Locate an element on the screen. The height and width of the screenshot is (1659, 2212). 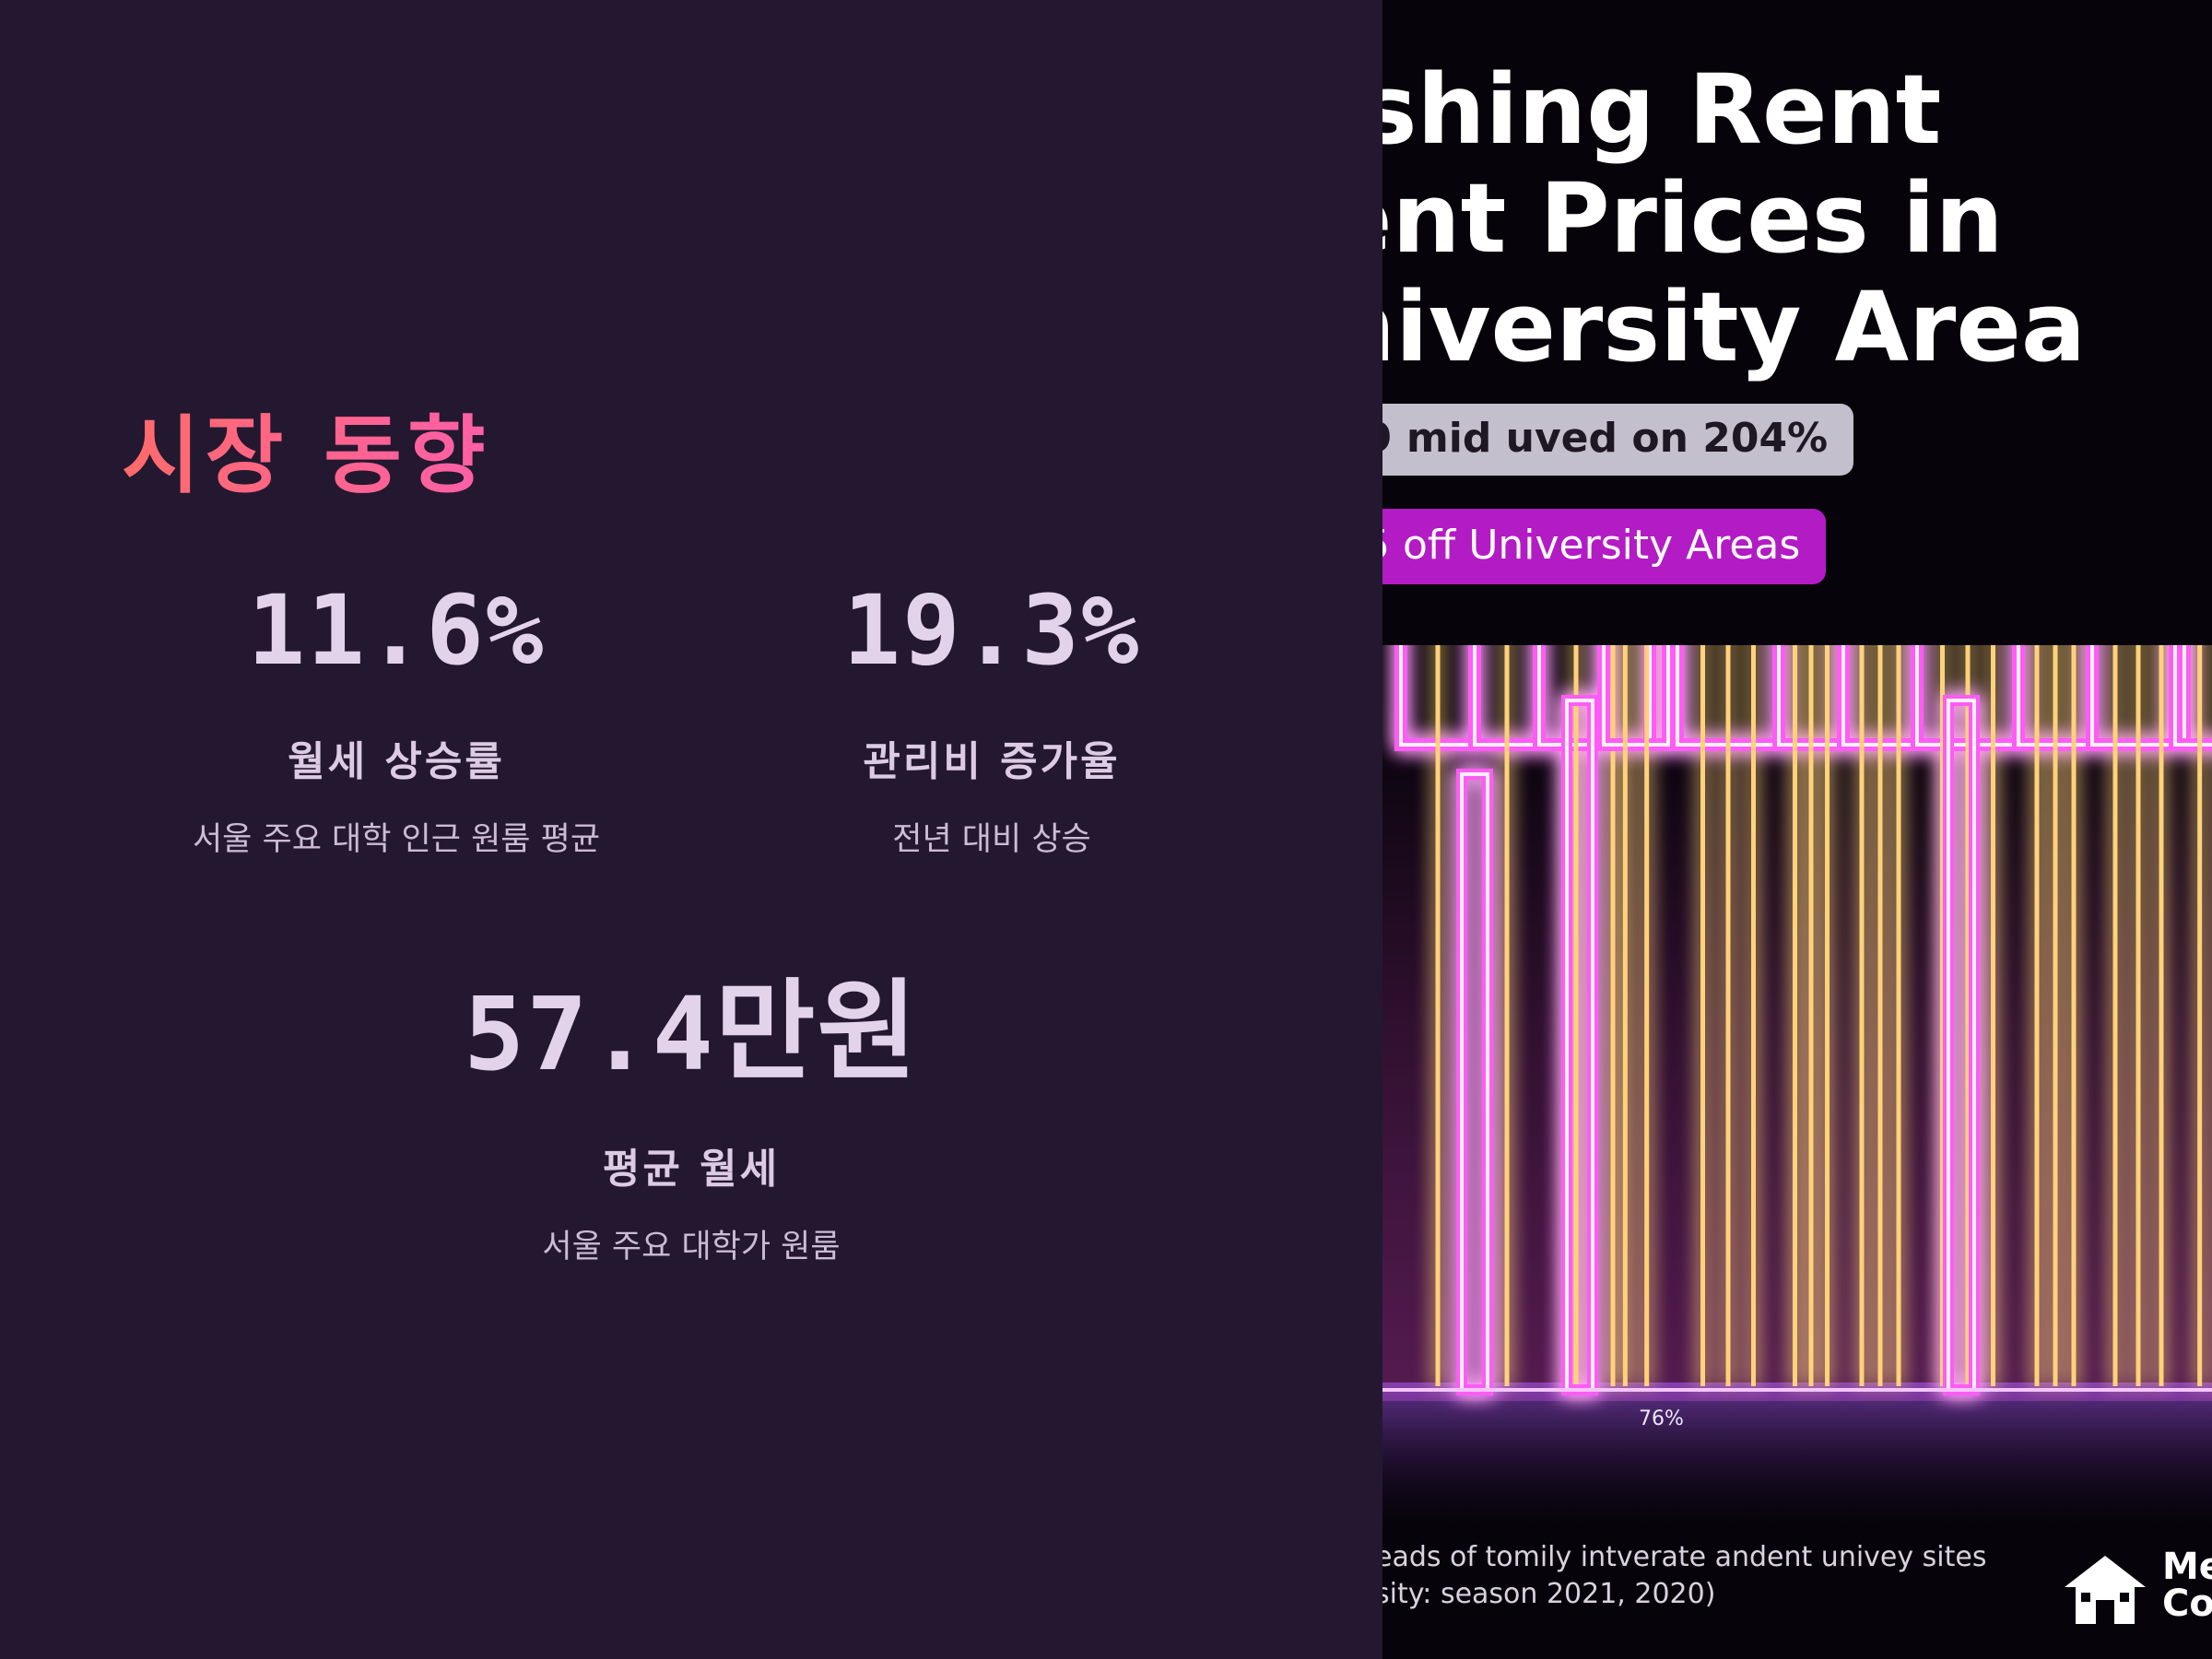
stat-description: 서울 주요 대학 인근 원룸 평균 is located at coordinates (396, 839).